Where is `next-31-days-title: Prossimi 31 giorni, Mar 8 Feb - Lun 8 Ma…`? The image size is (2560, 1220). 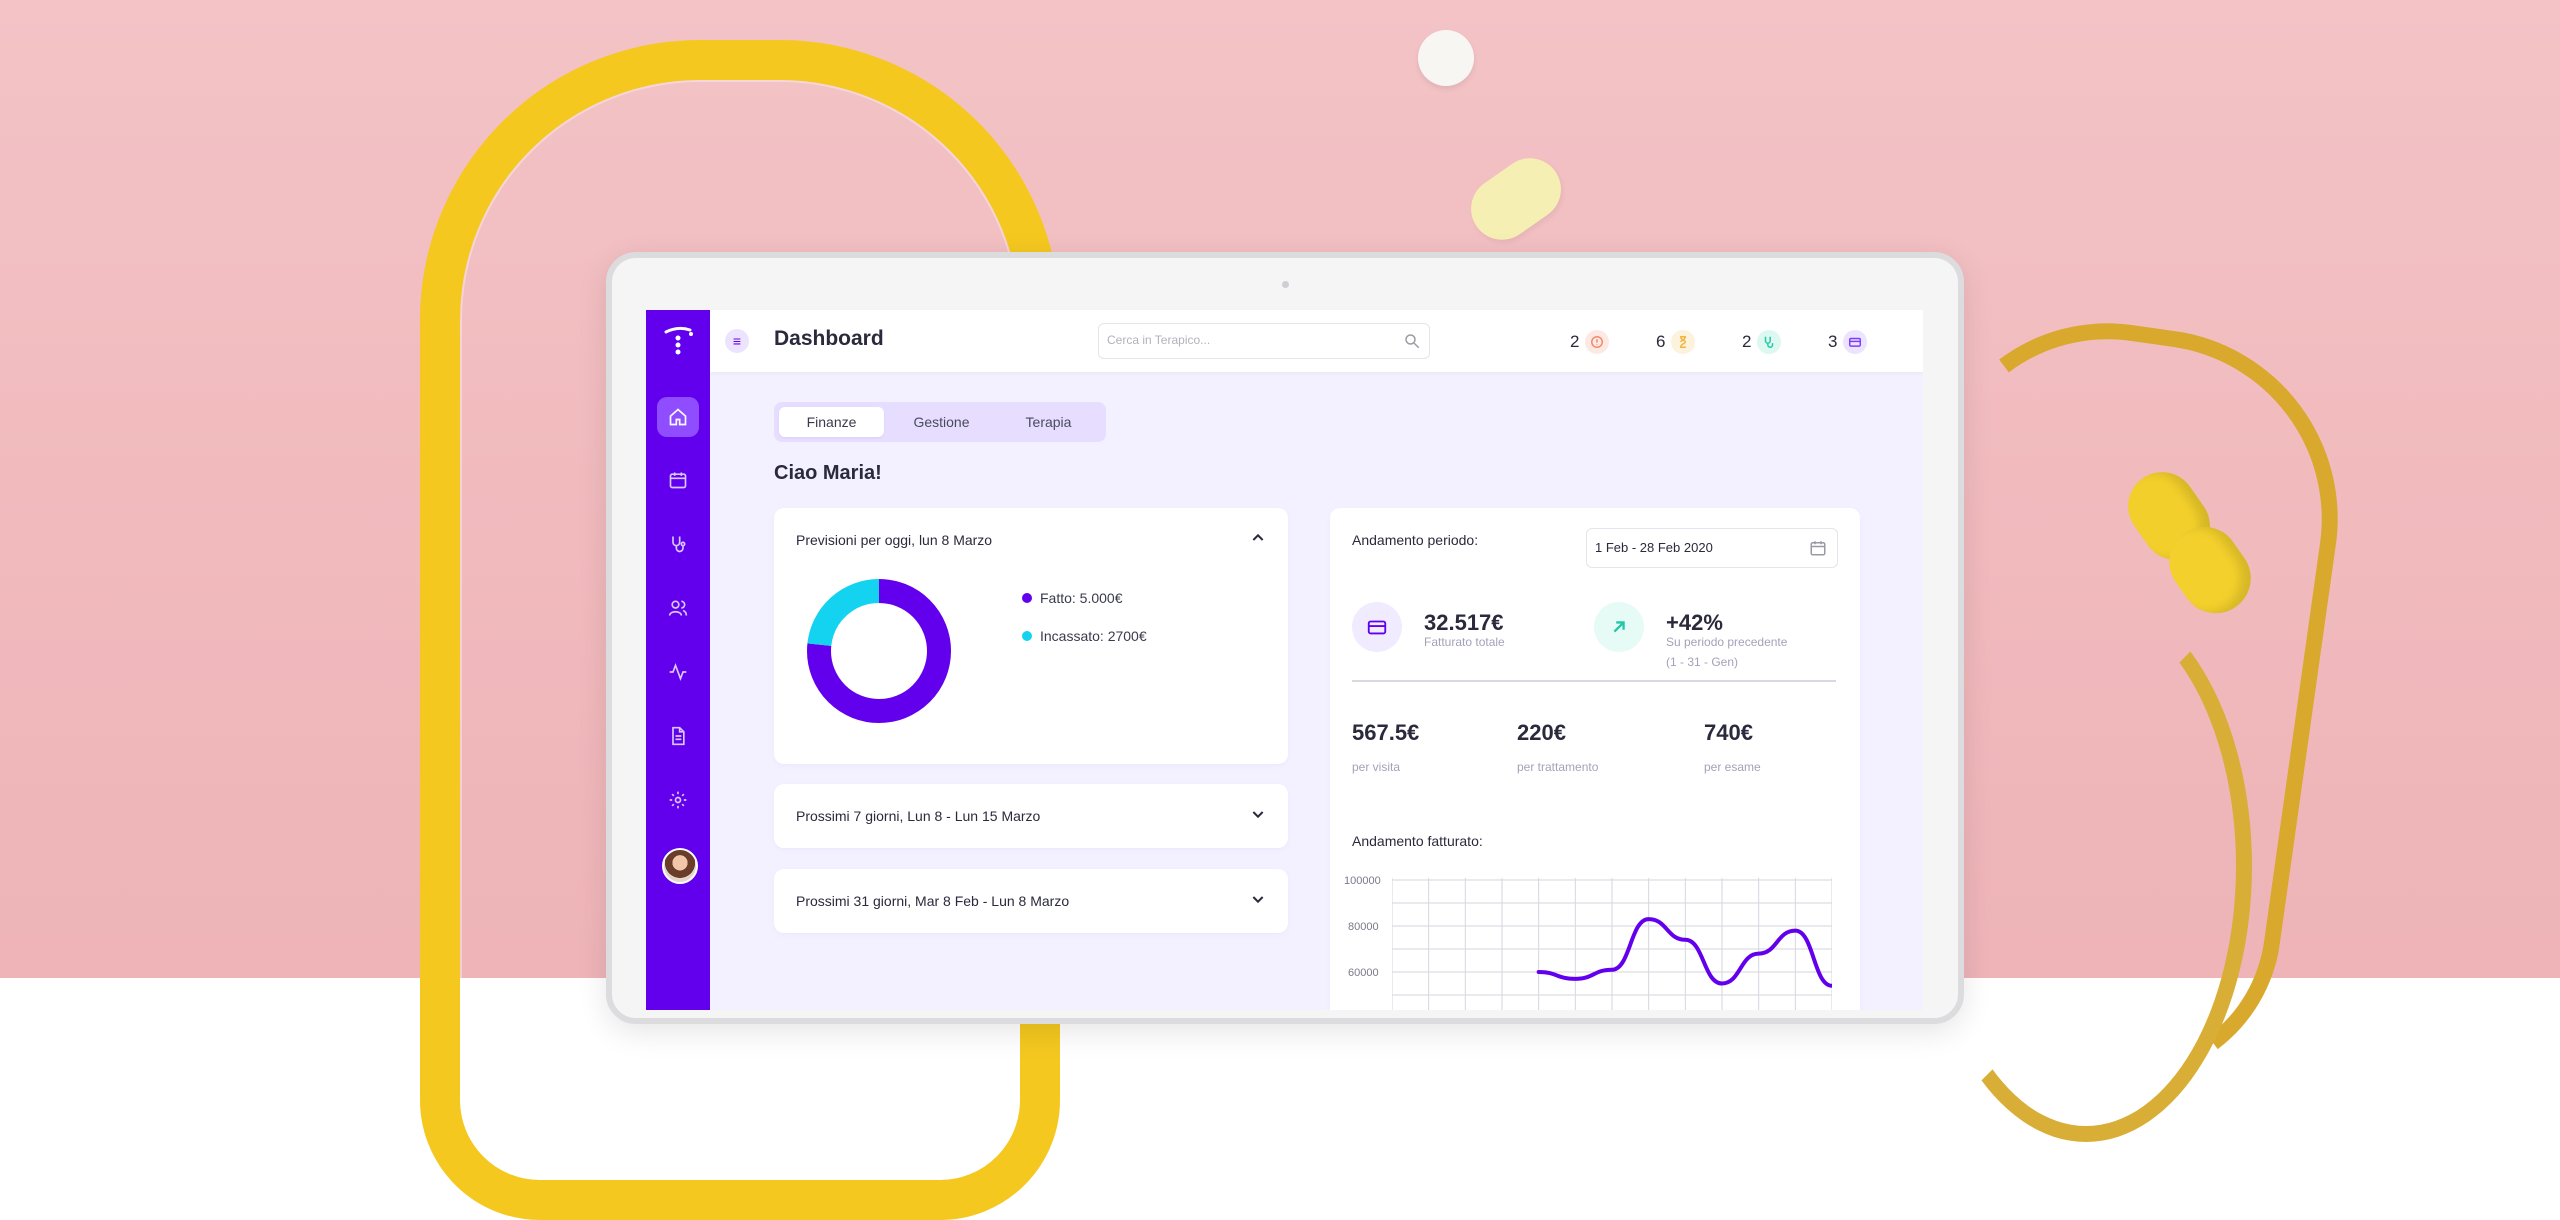
next-31-days-title: Prossimi 31 giorni, Mar 8 Feb - Lun 8 Ma… is located at coordinates (933, 901).